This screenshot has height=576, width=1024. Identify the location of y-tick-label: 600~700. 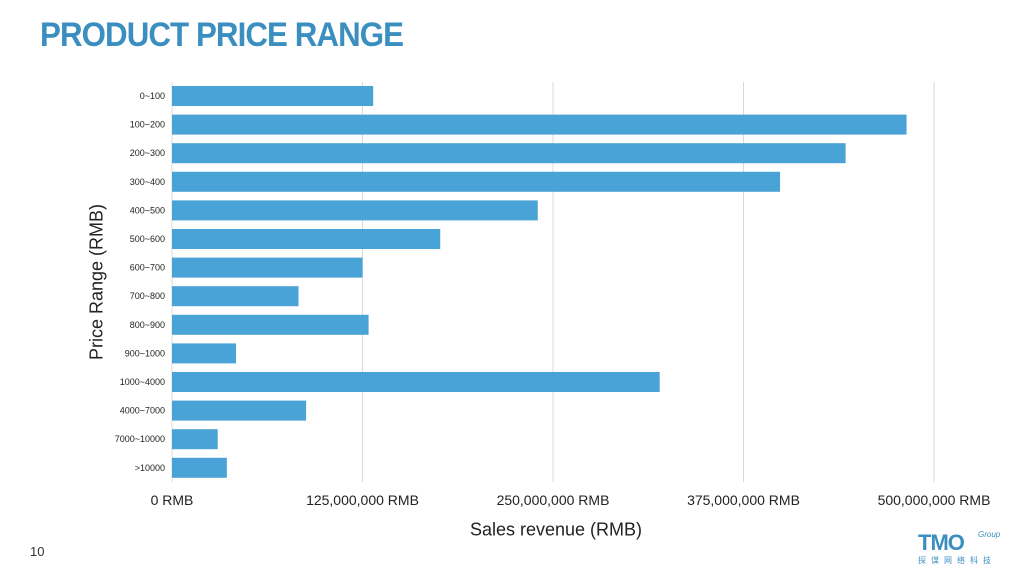
(147, 268).